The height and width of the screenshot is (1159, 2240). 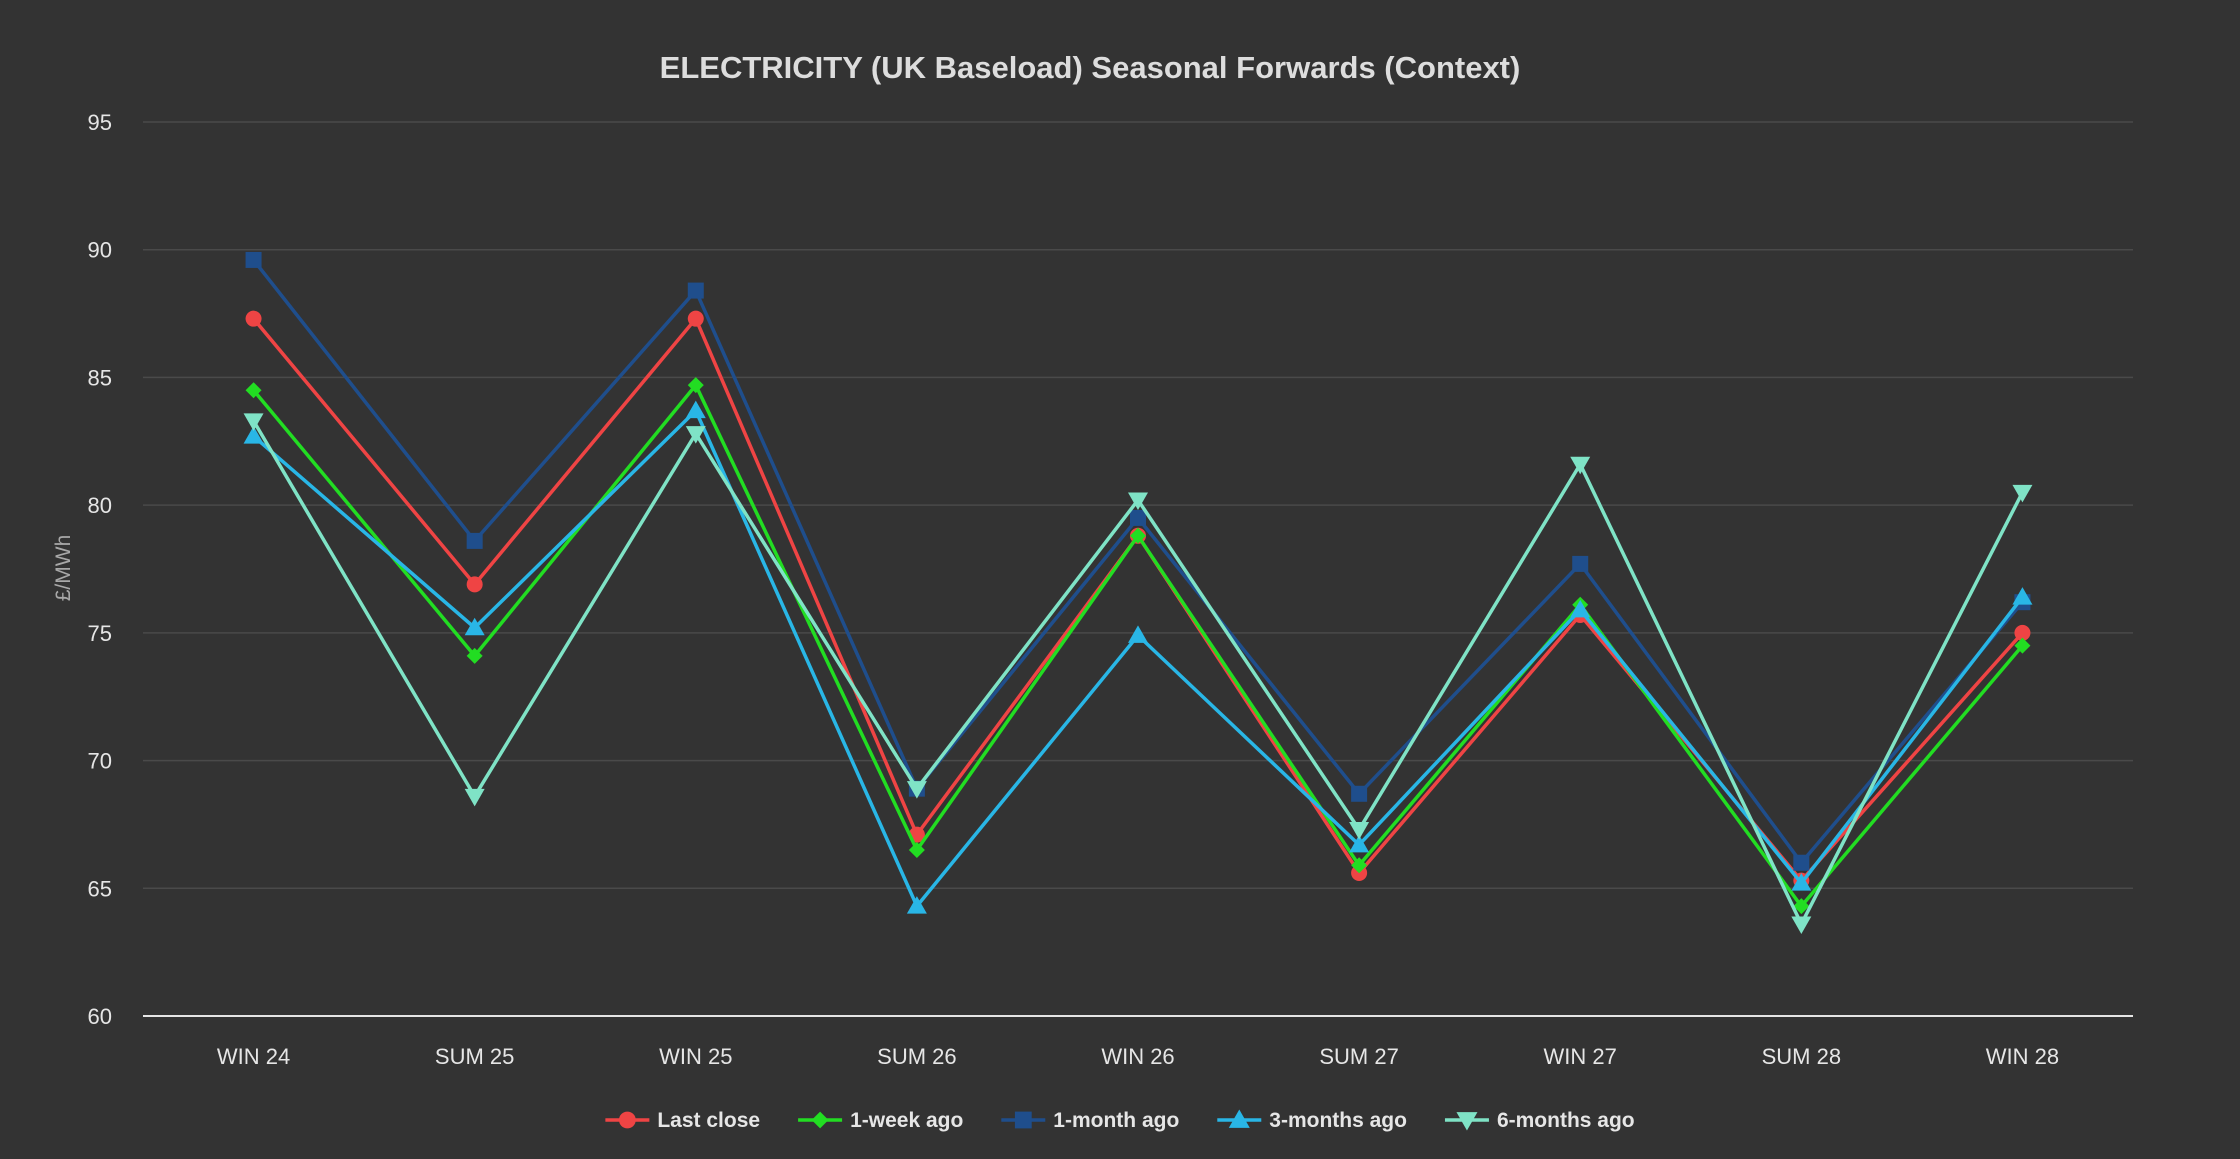 I want to click on legend-item-3-months-ago: 3-months ago, so click(x=1312, y=1120).